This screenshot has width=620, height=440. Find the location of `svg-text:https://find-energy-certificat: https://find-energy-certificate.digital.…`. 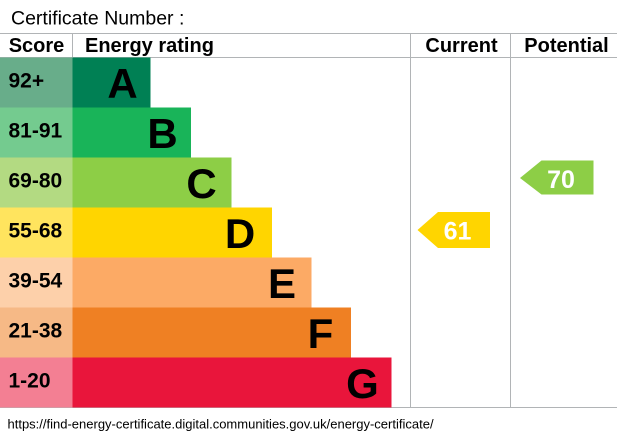

svg-text:https://find-energy-certificat: https://find-energy-certificate.digital.… is located at coordinates (221, 423).